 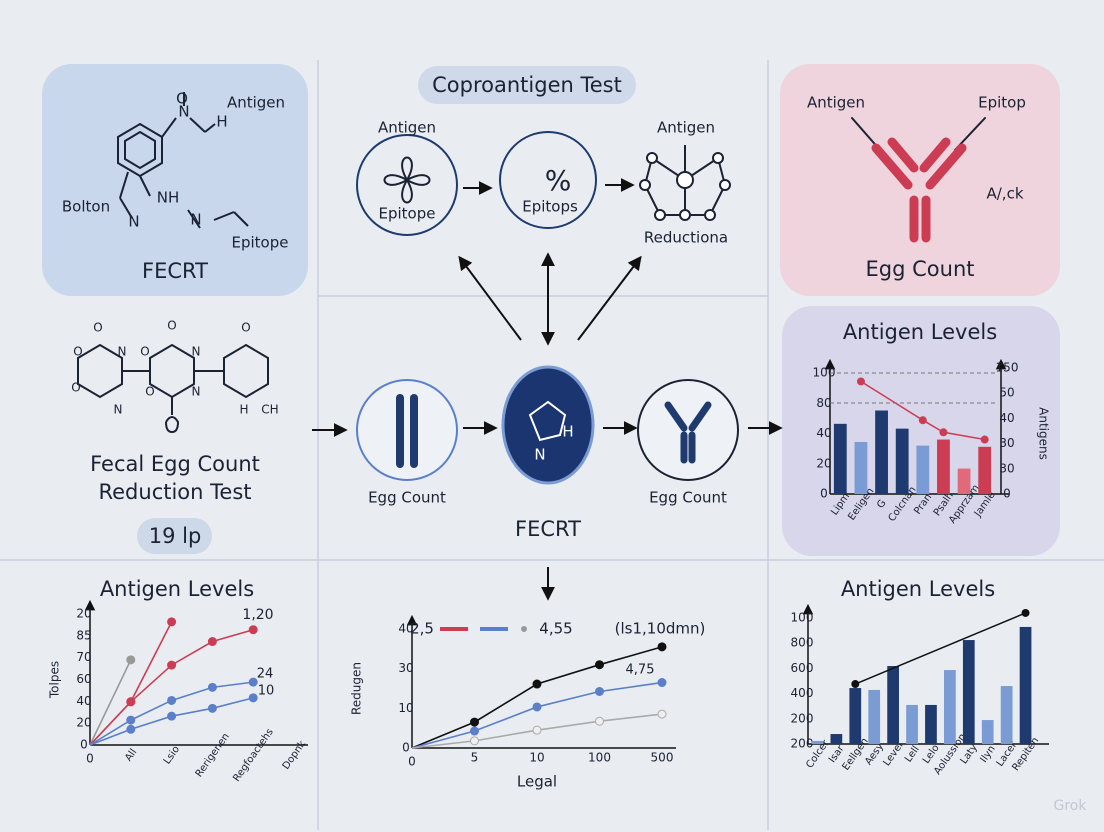 What do you see at coordinates (1044, 433) in the screenshot?
I see `y2-axis-label: Antigens` at bounding box center [1044, 433].